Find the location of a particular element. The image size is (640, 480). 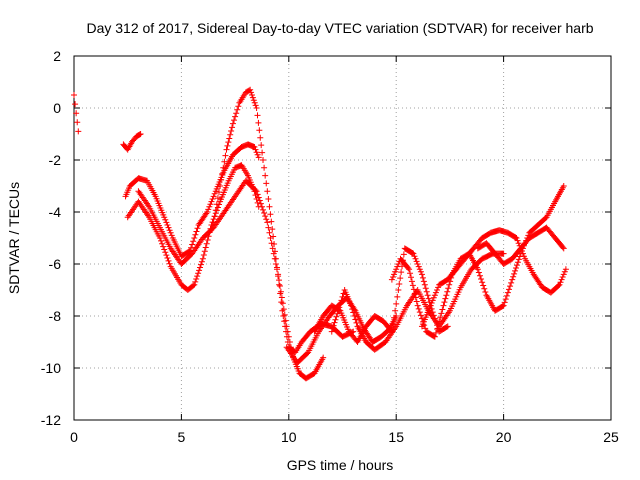

series-prn-l is located at coordinates (520, 245).